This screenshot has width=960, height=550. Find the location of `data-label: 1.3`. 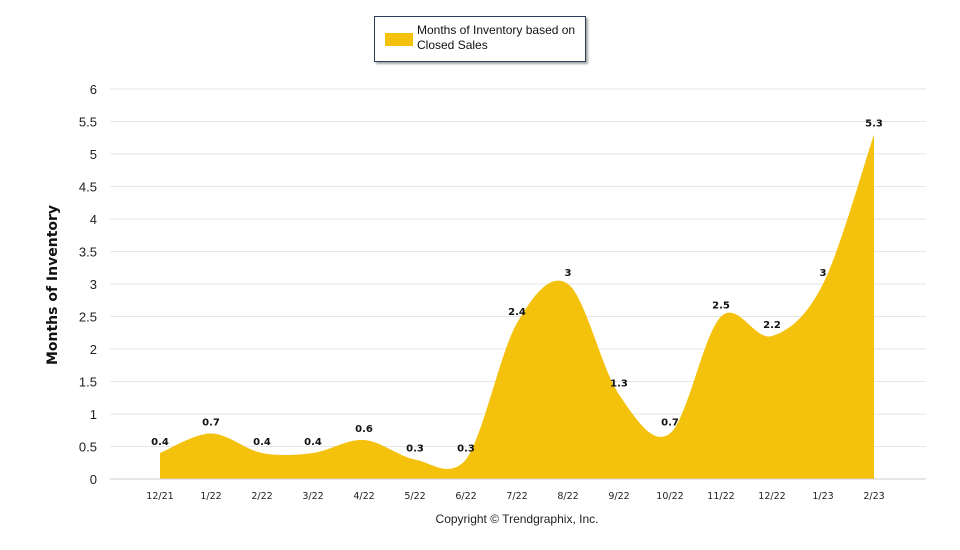

data-label: 1.3 is located at coordinates (619, 384).